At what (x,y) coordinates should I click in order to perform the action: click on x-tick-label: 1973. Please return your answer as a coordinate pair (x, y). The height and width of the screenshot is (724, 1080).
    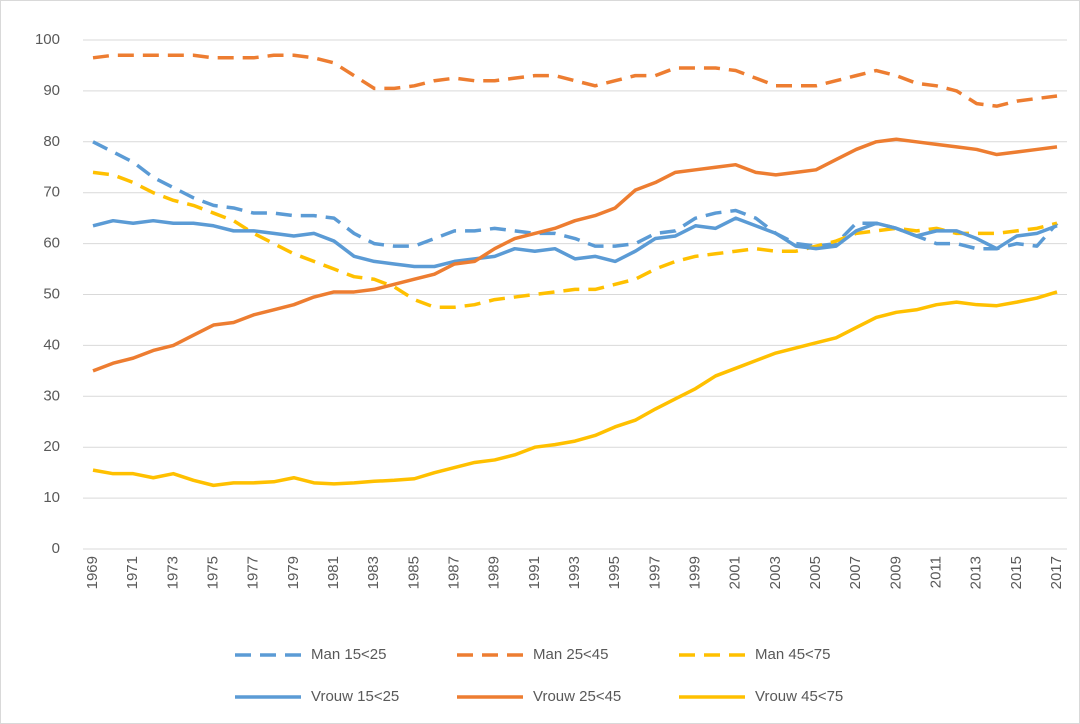
    Looking at the image, I should click on (172, 572).